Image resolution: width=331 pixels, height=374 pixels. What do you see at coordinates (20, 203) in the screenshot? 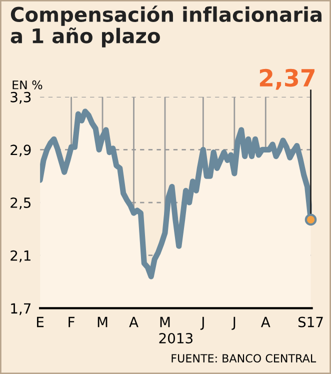
I see `y-tick-label: 2,5` at bounding box center [20, 203].